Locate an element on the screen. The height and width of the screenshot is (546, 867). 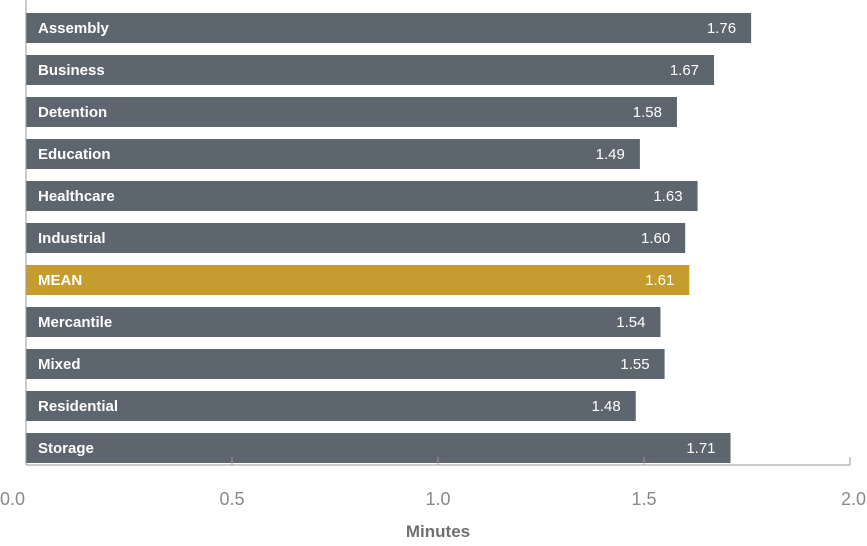
bar-education is located at coordinates (333, 154).